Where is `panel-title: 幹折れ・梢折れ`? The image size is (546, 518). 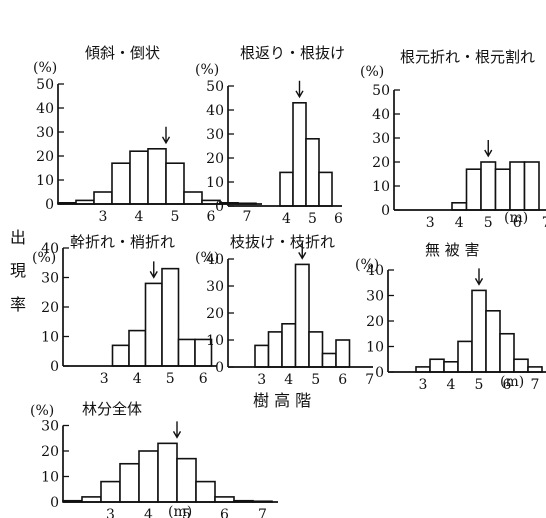
panel-title: 幹折れ・梢折れ is located at coordinates (122, 242).